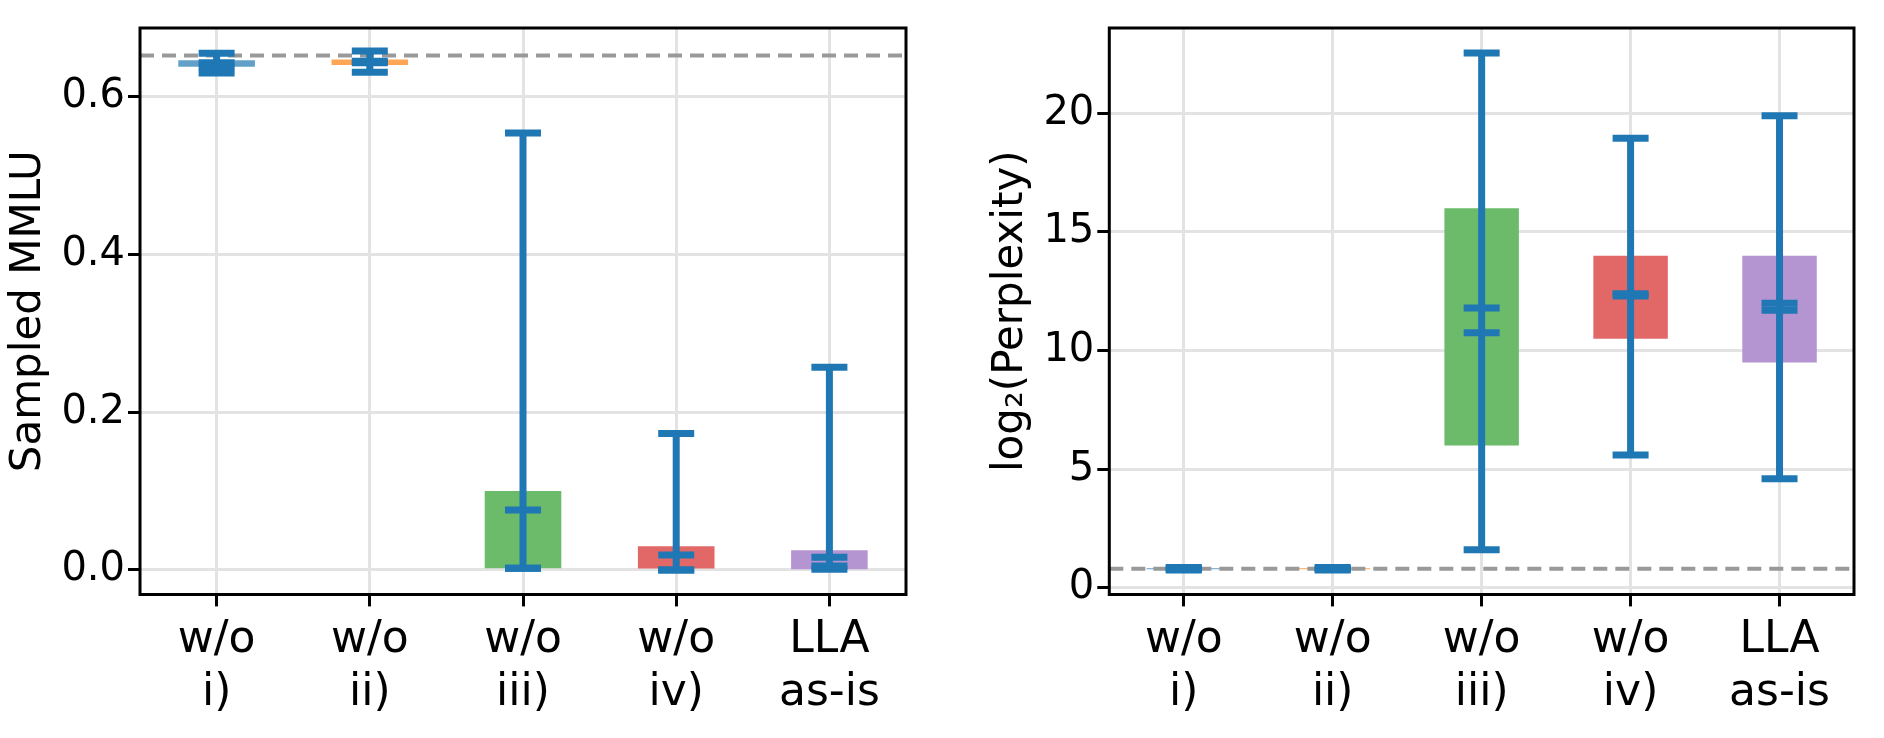 The image size is (1884, 738). What do you see at coordinates (1008, 311) in the screenshot?
I see `y-axis-title: log₂(Perplexity)` at bounding box center [1008, 311].